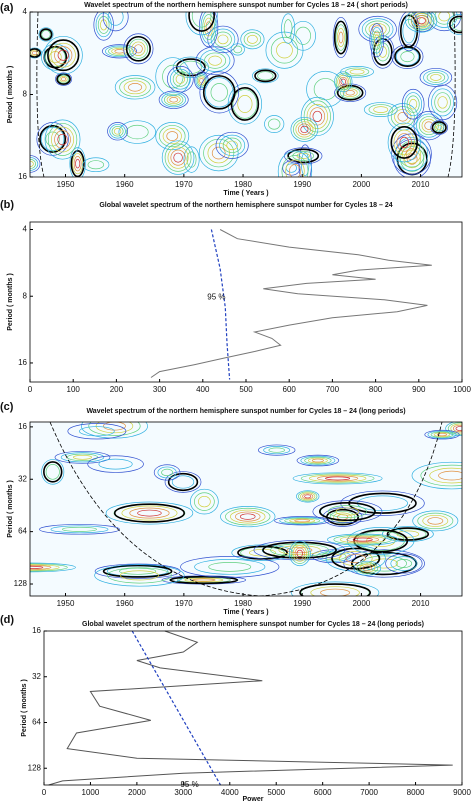 This screenshot has height=806, width=474. Describe the element at coordinates (246, 389) in the screenshot. I see `x-tick-label: 500` at that location.